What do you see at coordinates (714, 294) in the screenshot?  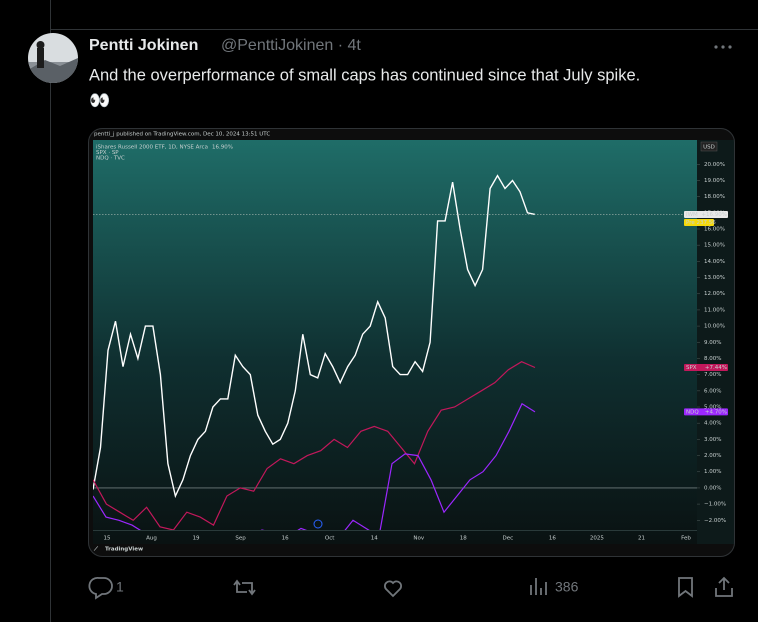 I see `y-tick-label: 12.00%` at bounding box center [714, 294].